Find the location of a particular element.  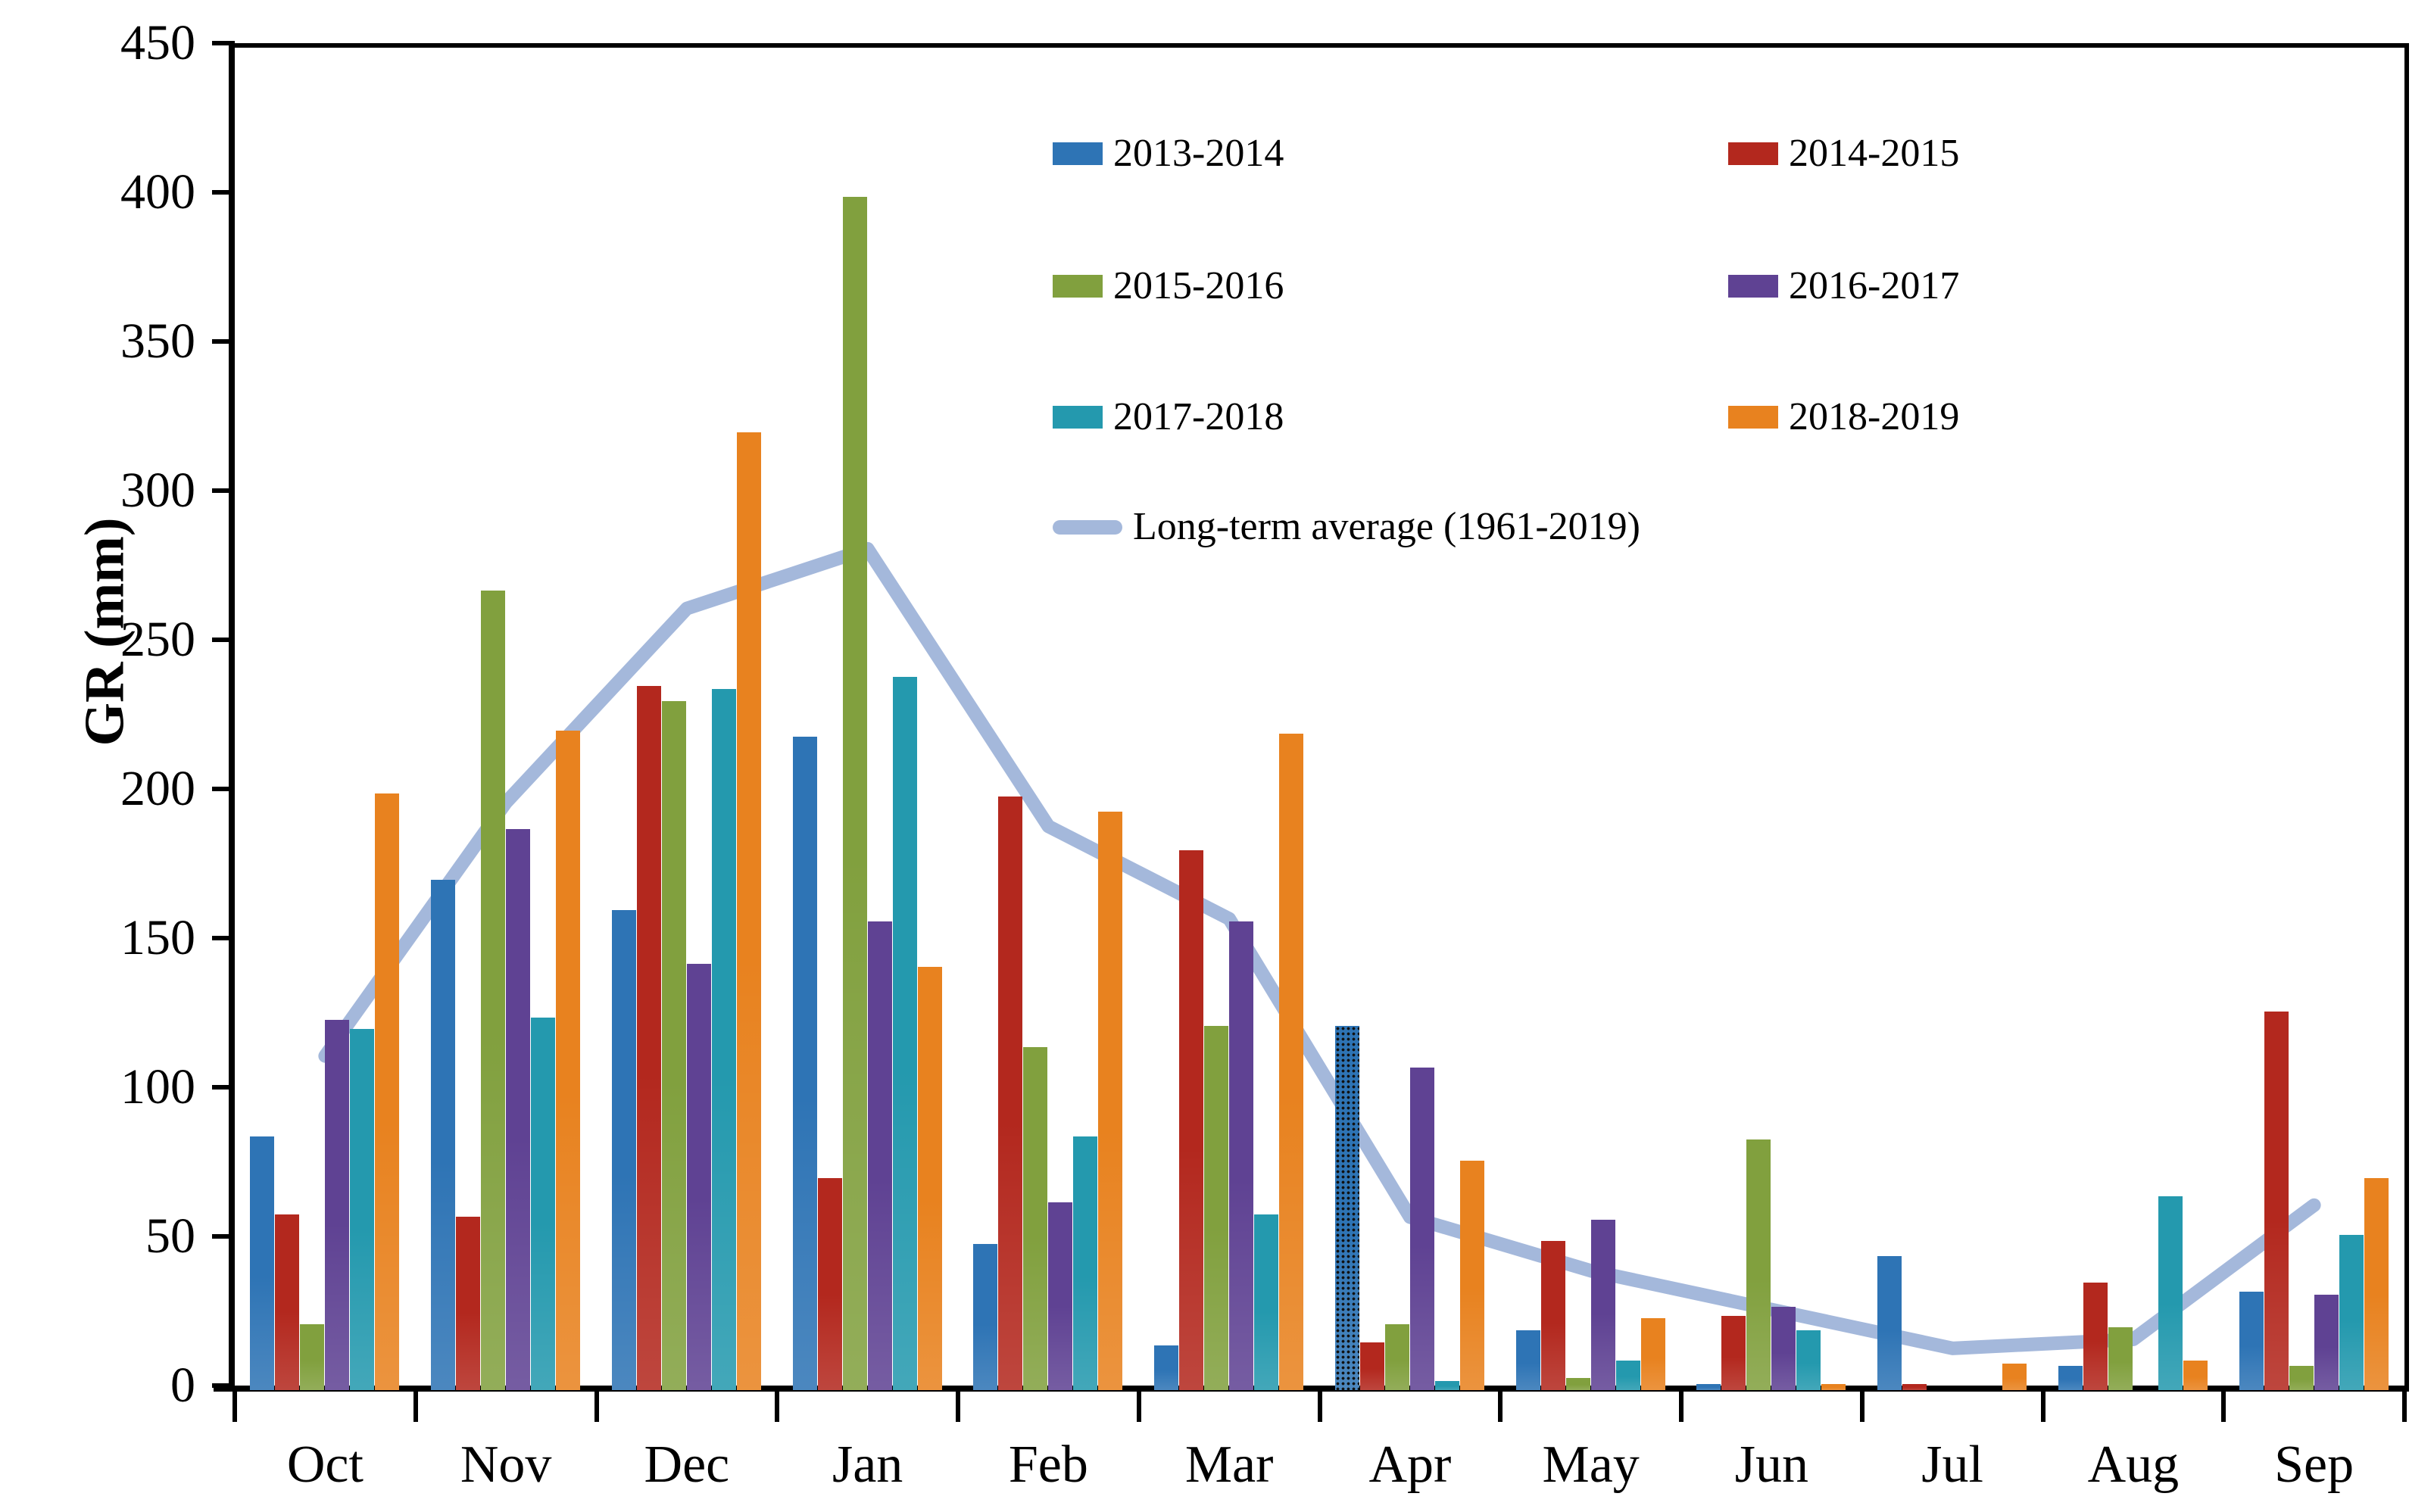

x-category-label: May is located at coordinates (1591, 1465).